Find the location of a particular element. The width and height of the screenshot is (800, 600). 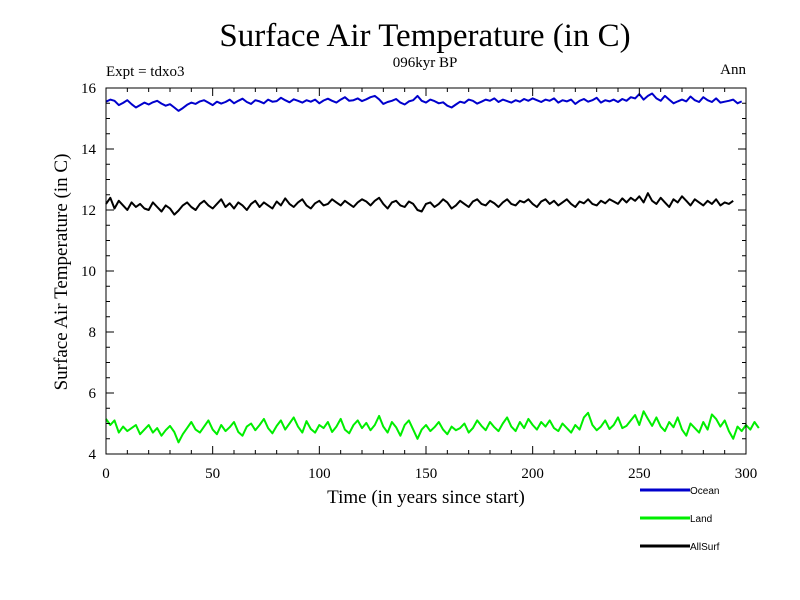

series-line-ocean is located at coordinates (424, 102).